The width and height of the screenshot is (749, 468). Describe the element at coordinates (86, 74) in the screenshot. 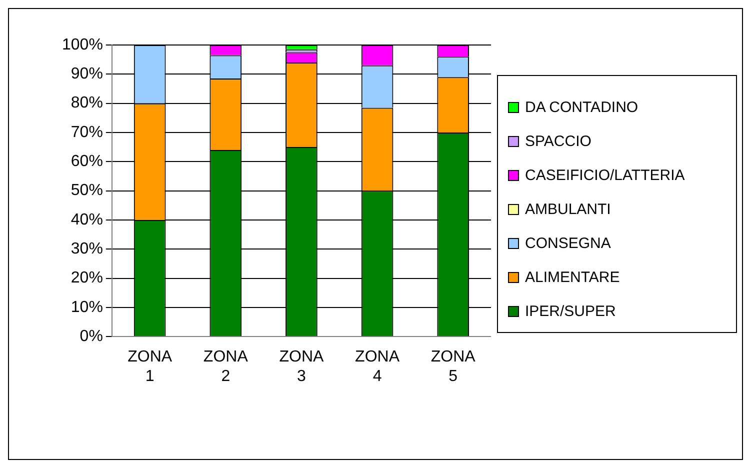

I see `y-tick-label: 90%` at that location.